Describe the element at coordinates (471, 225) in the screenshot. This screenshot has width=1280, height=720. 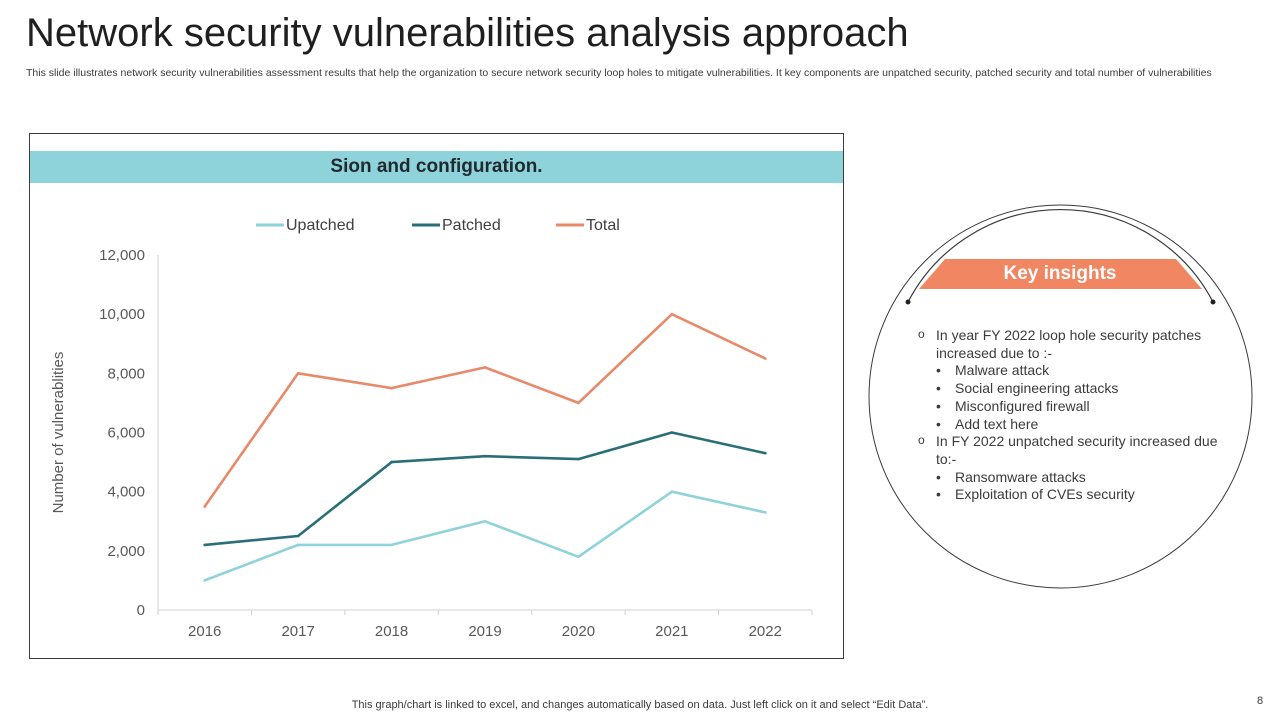
I see `legend-label-patched: Patched` at that location.